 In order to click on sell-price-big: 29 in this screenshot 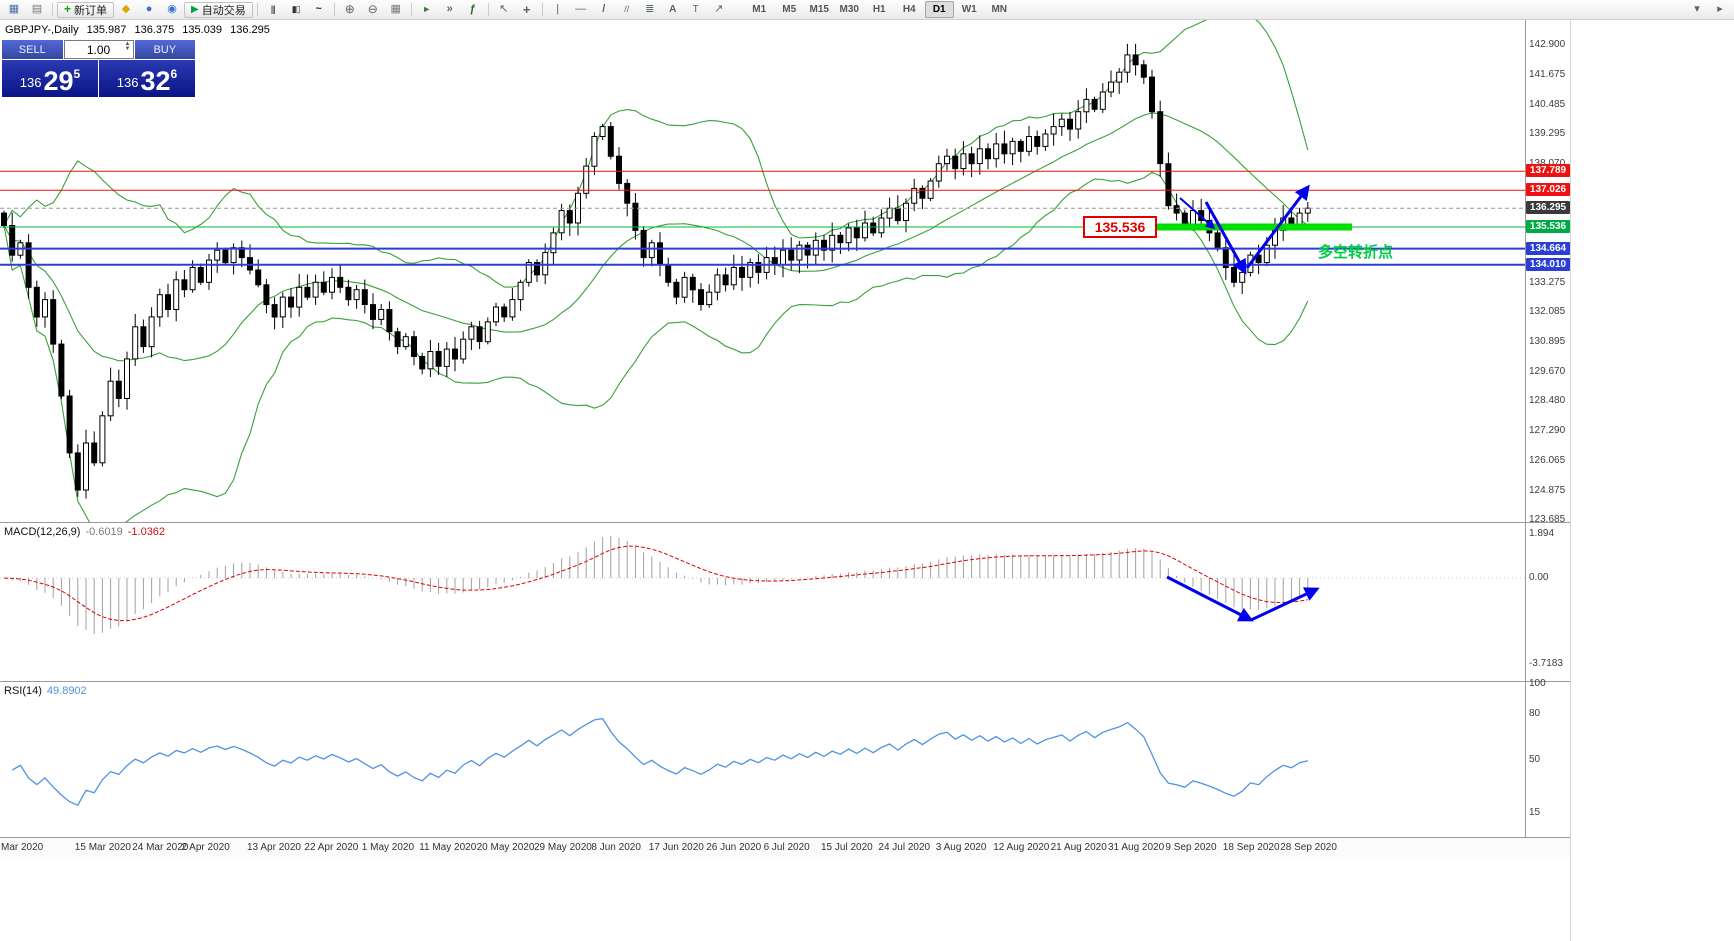, I will do `click(58, 81)`.